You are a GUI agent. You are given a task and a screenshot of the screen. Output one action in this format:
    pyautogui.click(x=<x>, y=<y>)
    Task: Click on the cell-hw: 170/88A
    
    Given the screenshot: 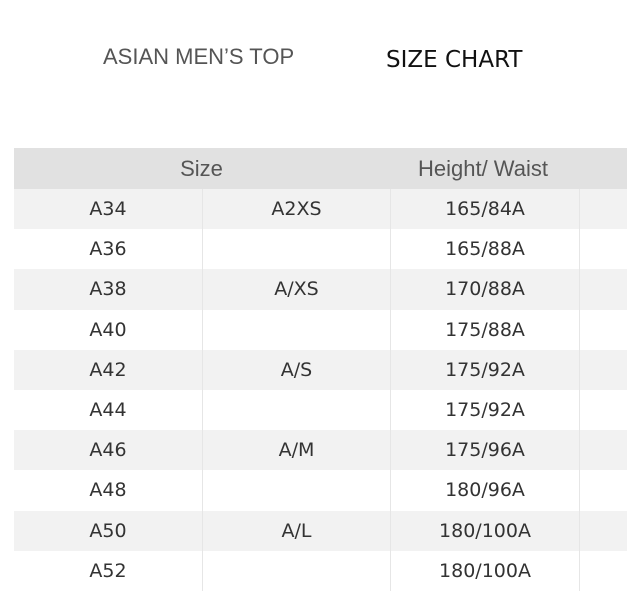 What is the action you would take?
    pyautogui.click(x=485, y=289)
    